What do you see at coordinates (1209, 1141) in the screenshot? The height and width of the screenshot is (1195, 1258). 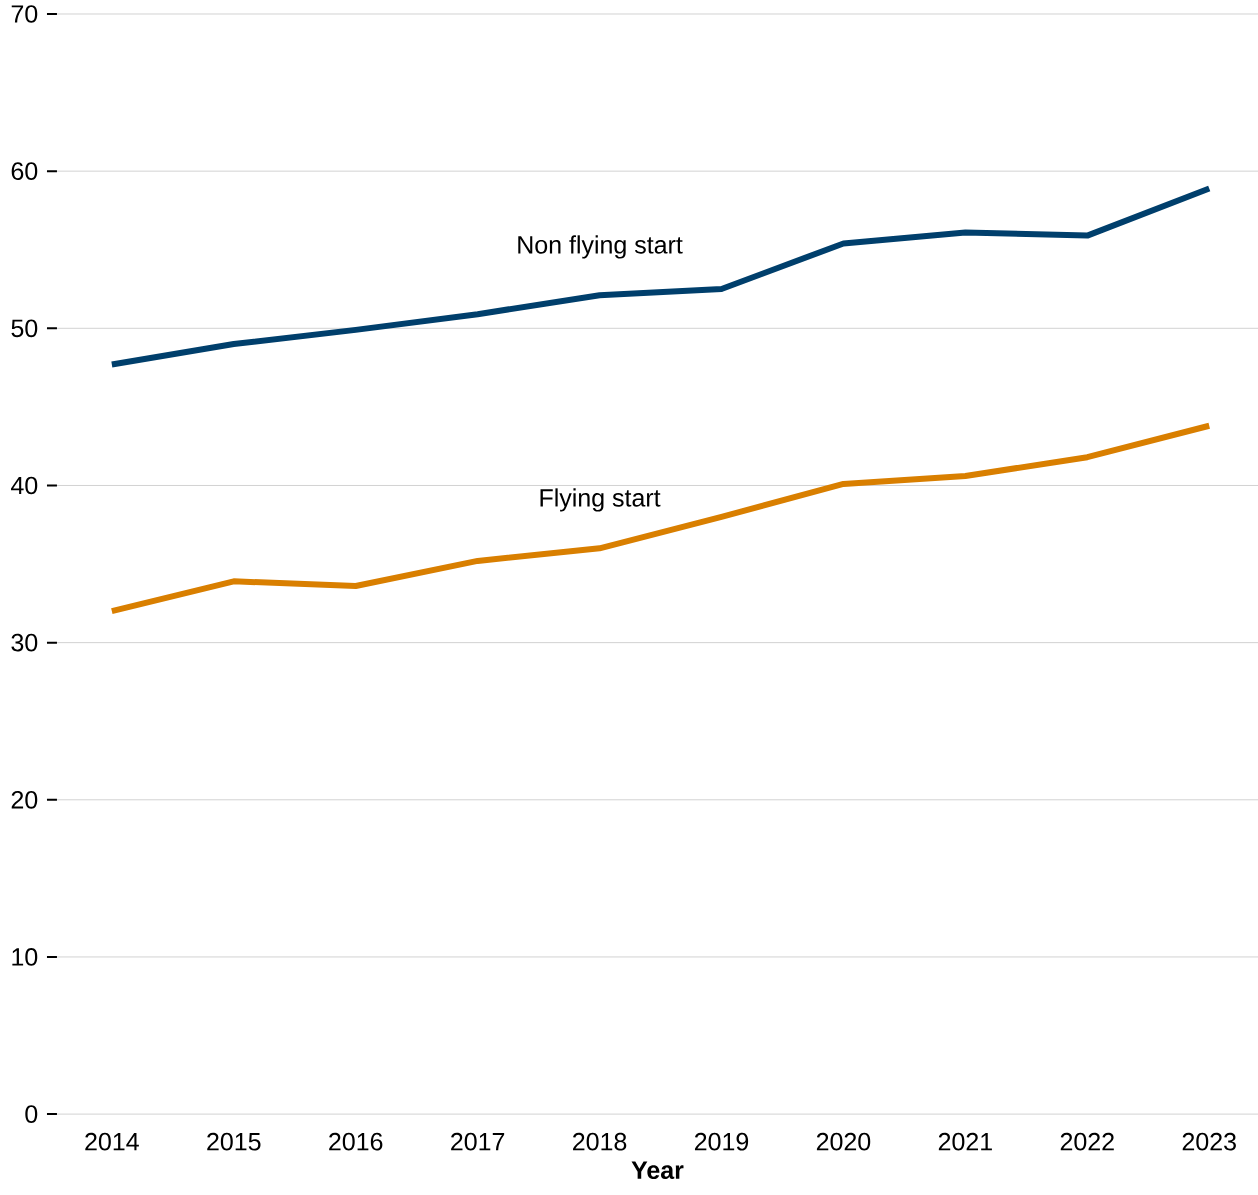 I see `x-tick-label: 2023` at bounding box center [1209, 1141].